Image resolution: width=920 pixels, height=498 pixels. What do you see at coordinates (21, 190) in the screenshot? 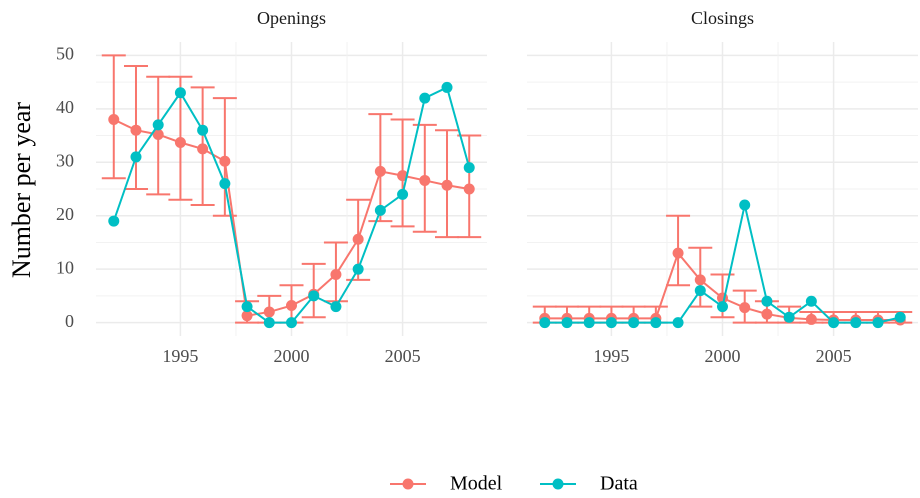
I see `y-axis-label: Number per year` at bounding box center [21, 190].